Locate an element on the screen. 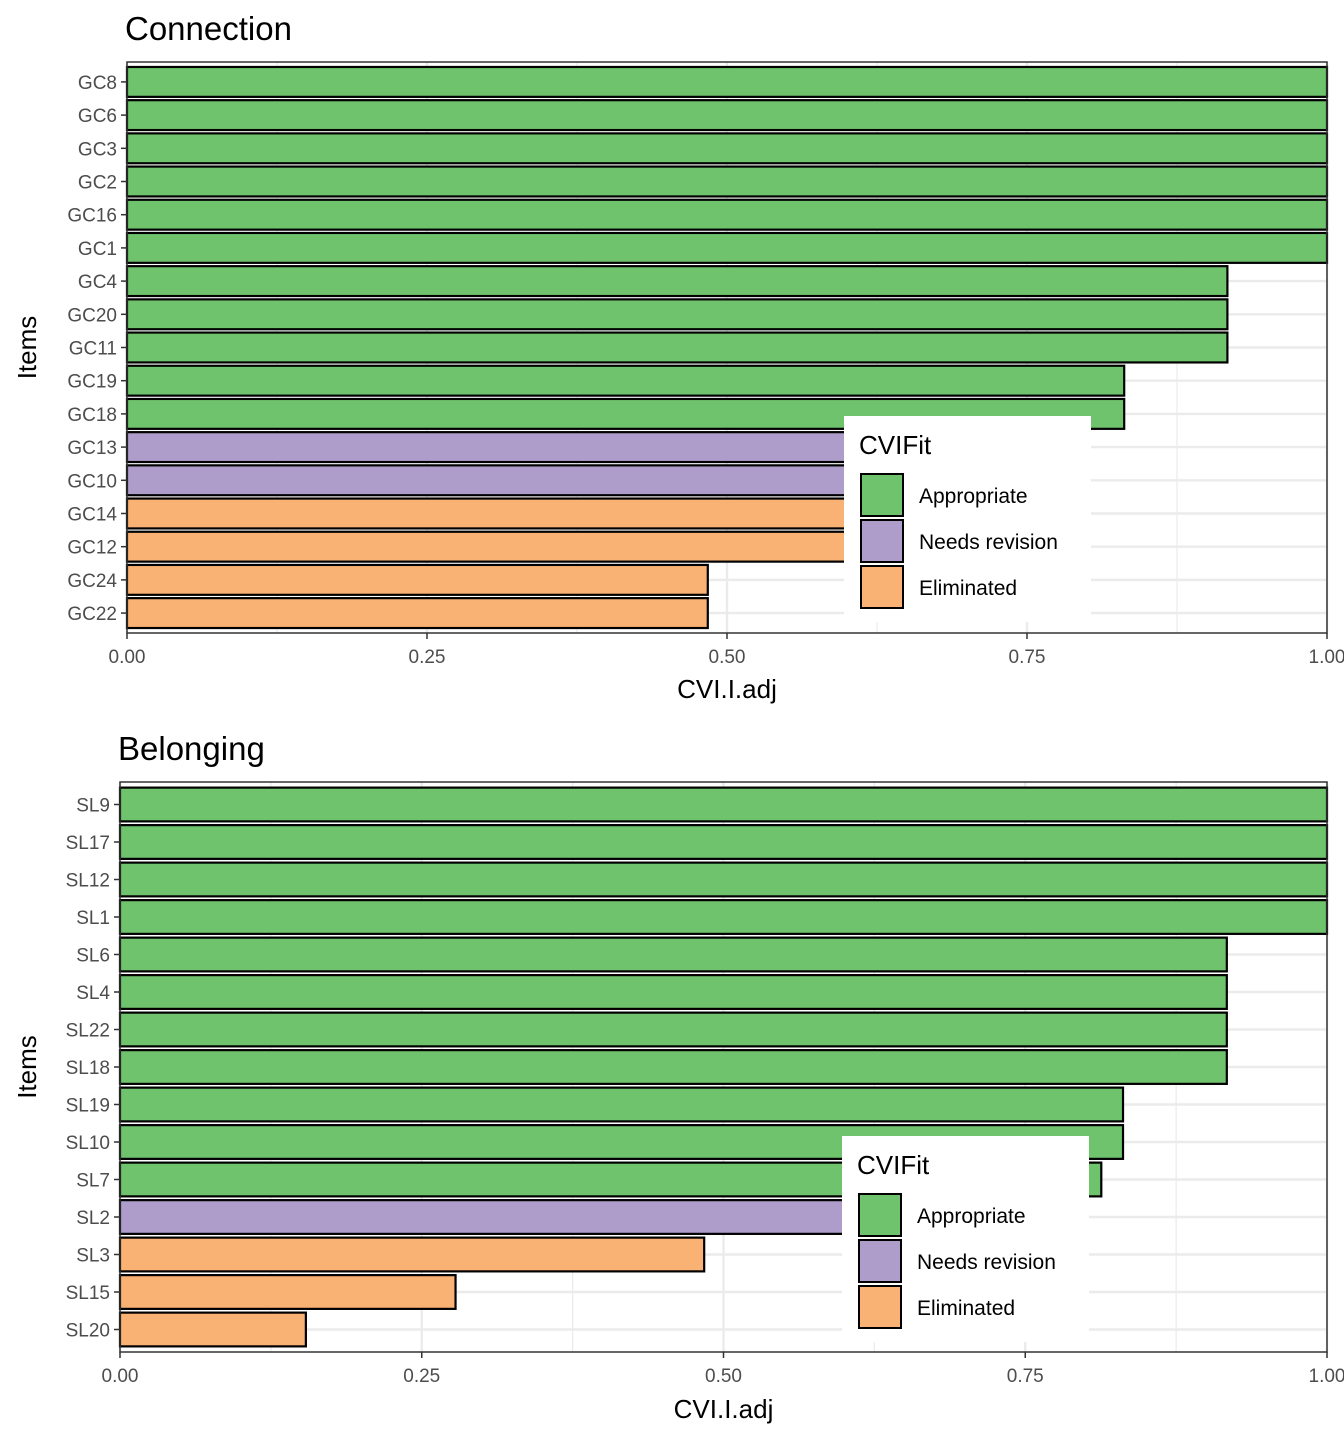 The image size is (1344, 1440). y-tick-label: SL20 is located at coordinates (88, 1331).